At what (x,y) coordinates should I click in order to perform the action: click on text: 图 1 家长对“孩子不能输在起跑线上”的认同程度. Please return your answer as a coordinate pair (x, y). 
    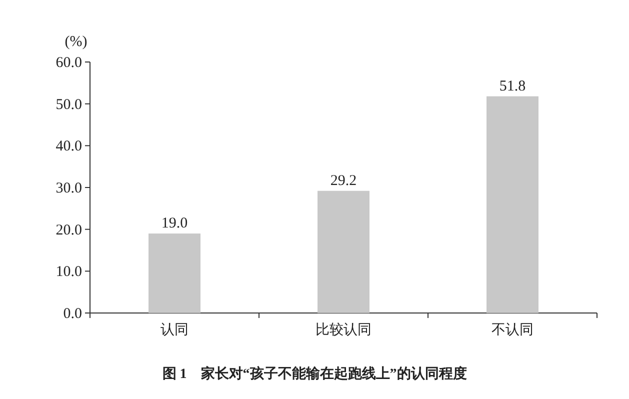
    Looking at the image, I should click on (314, 373).